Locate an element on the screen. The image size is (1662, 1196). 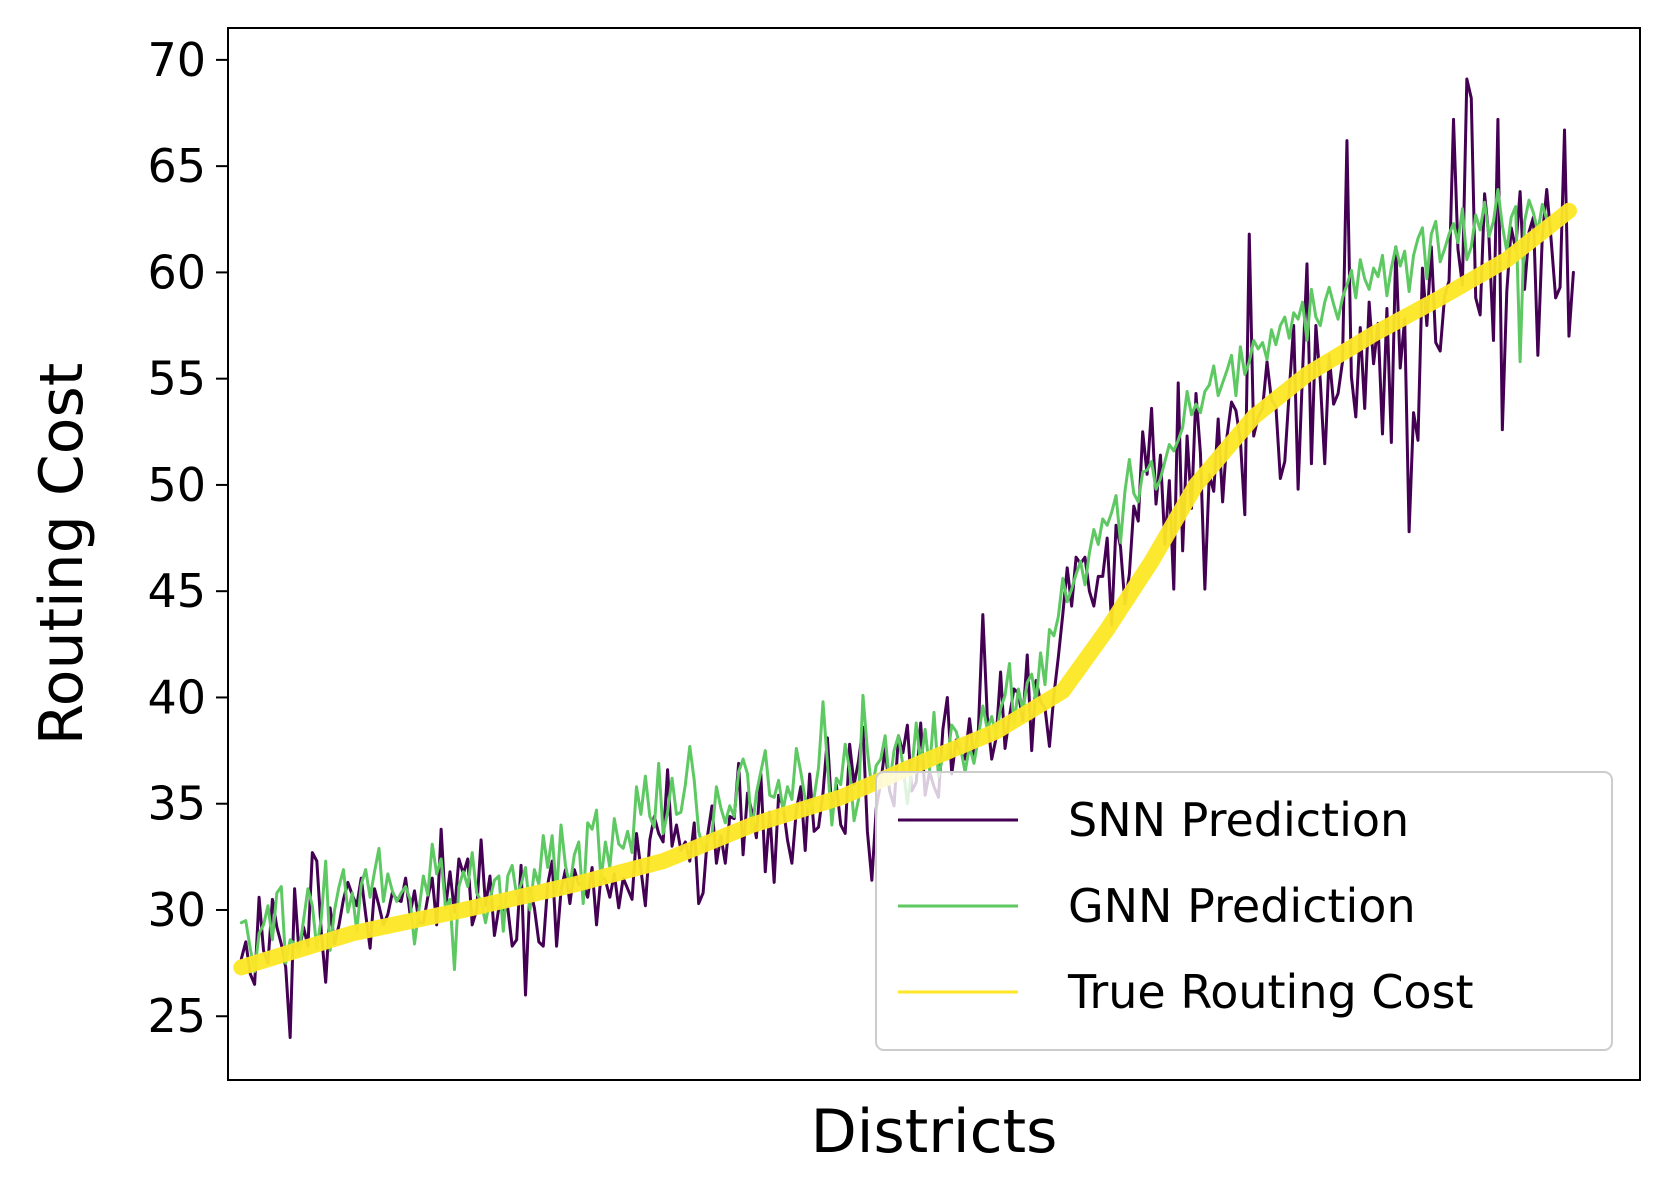
y-tick-label: 55 is located at coordinates (176, 379).